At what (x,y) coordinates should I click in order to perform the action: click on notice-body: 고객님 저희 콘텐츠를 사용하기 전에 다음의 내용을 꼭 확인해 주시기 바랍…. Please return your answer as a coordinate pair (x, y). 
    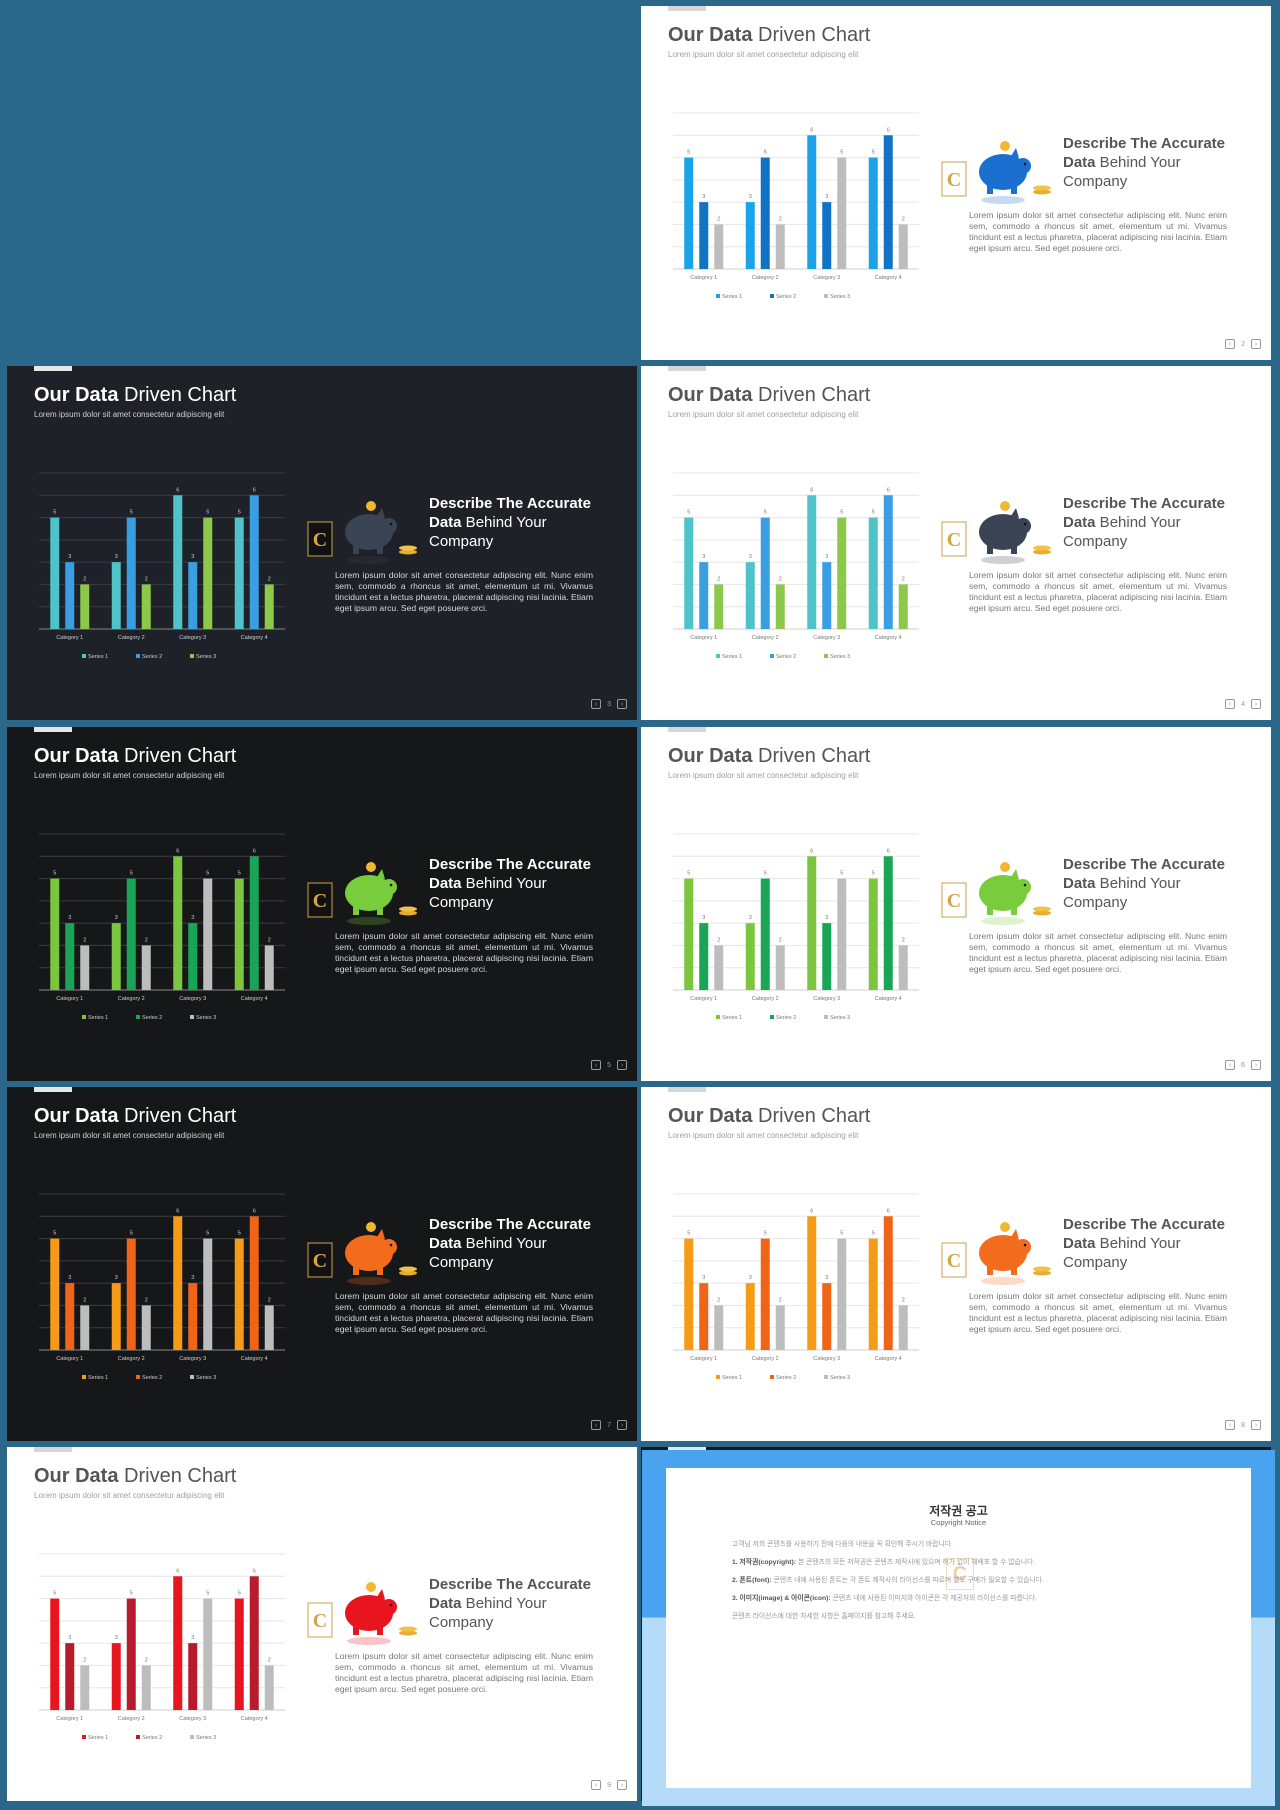
    Looking at the image, I should click on (959, 1585).